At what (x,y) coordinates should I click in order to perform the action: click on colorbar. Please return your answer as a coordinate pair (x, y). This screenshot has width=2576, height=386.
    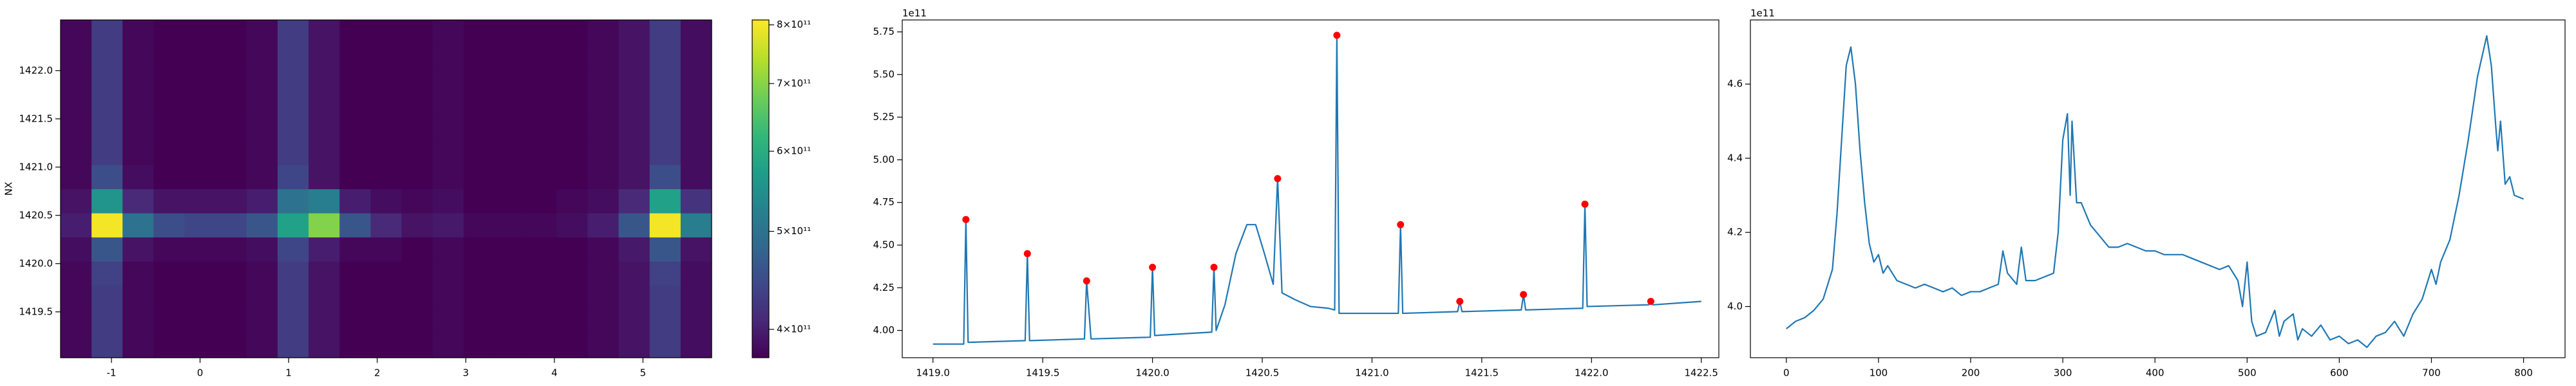
    Looking at the image, I should click on (761, 188).